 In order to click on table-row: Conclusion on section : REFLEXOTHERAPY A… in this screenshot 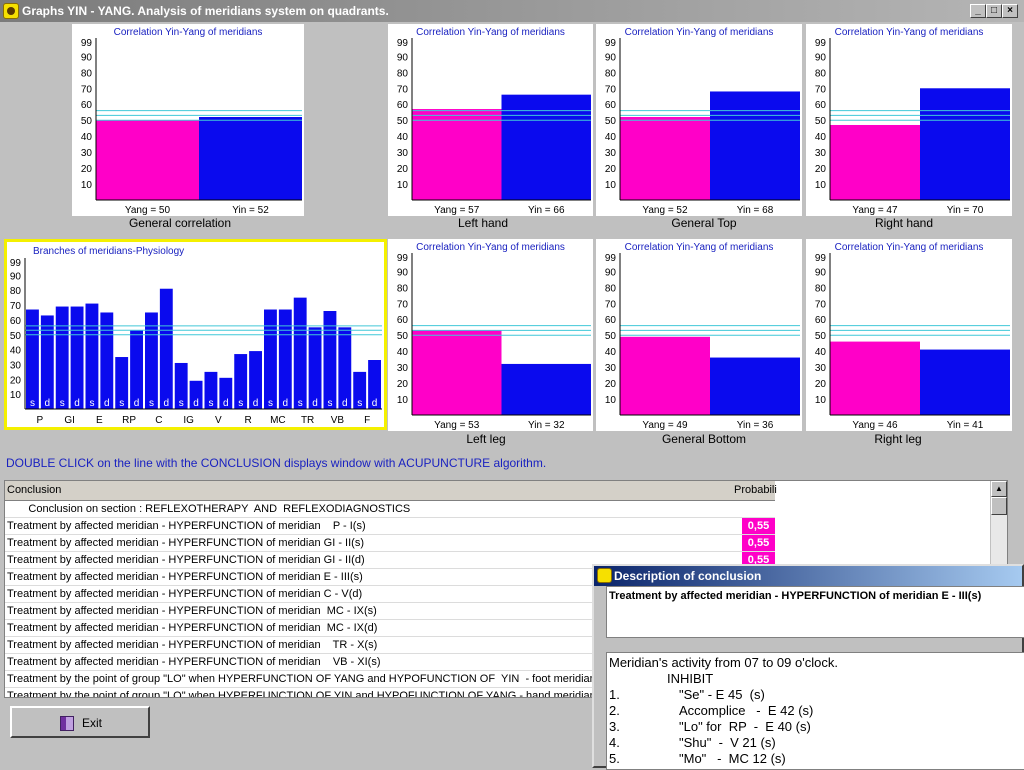, I will do `click(390, 509)`.